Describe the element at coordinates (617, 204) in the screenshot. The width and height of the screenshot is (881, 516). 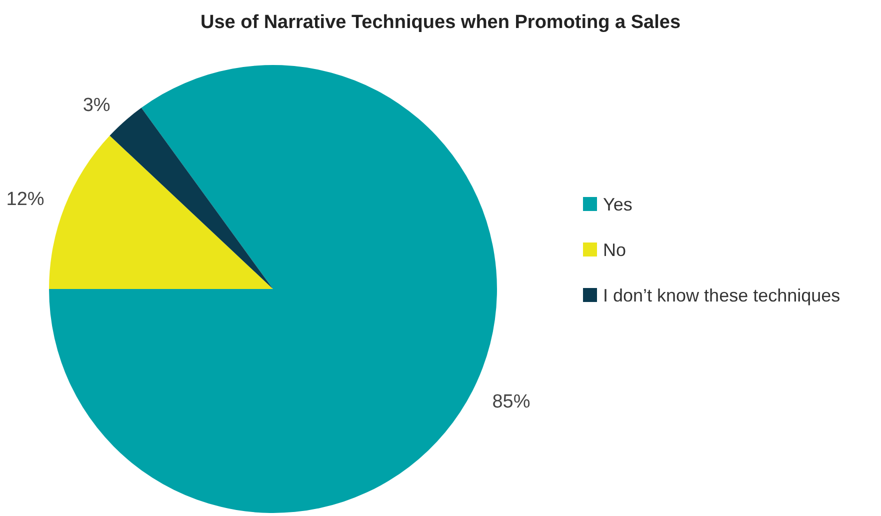
I see `legend-label: Yes` at that location.